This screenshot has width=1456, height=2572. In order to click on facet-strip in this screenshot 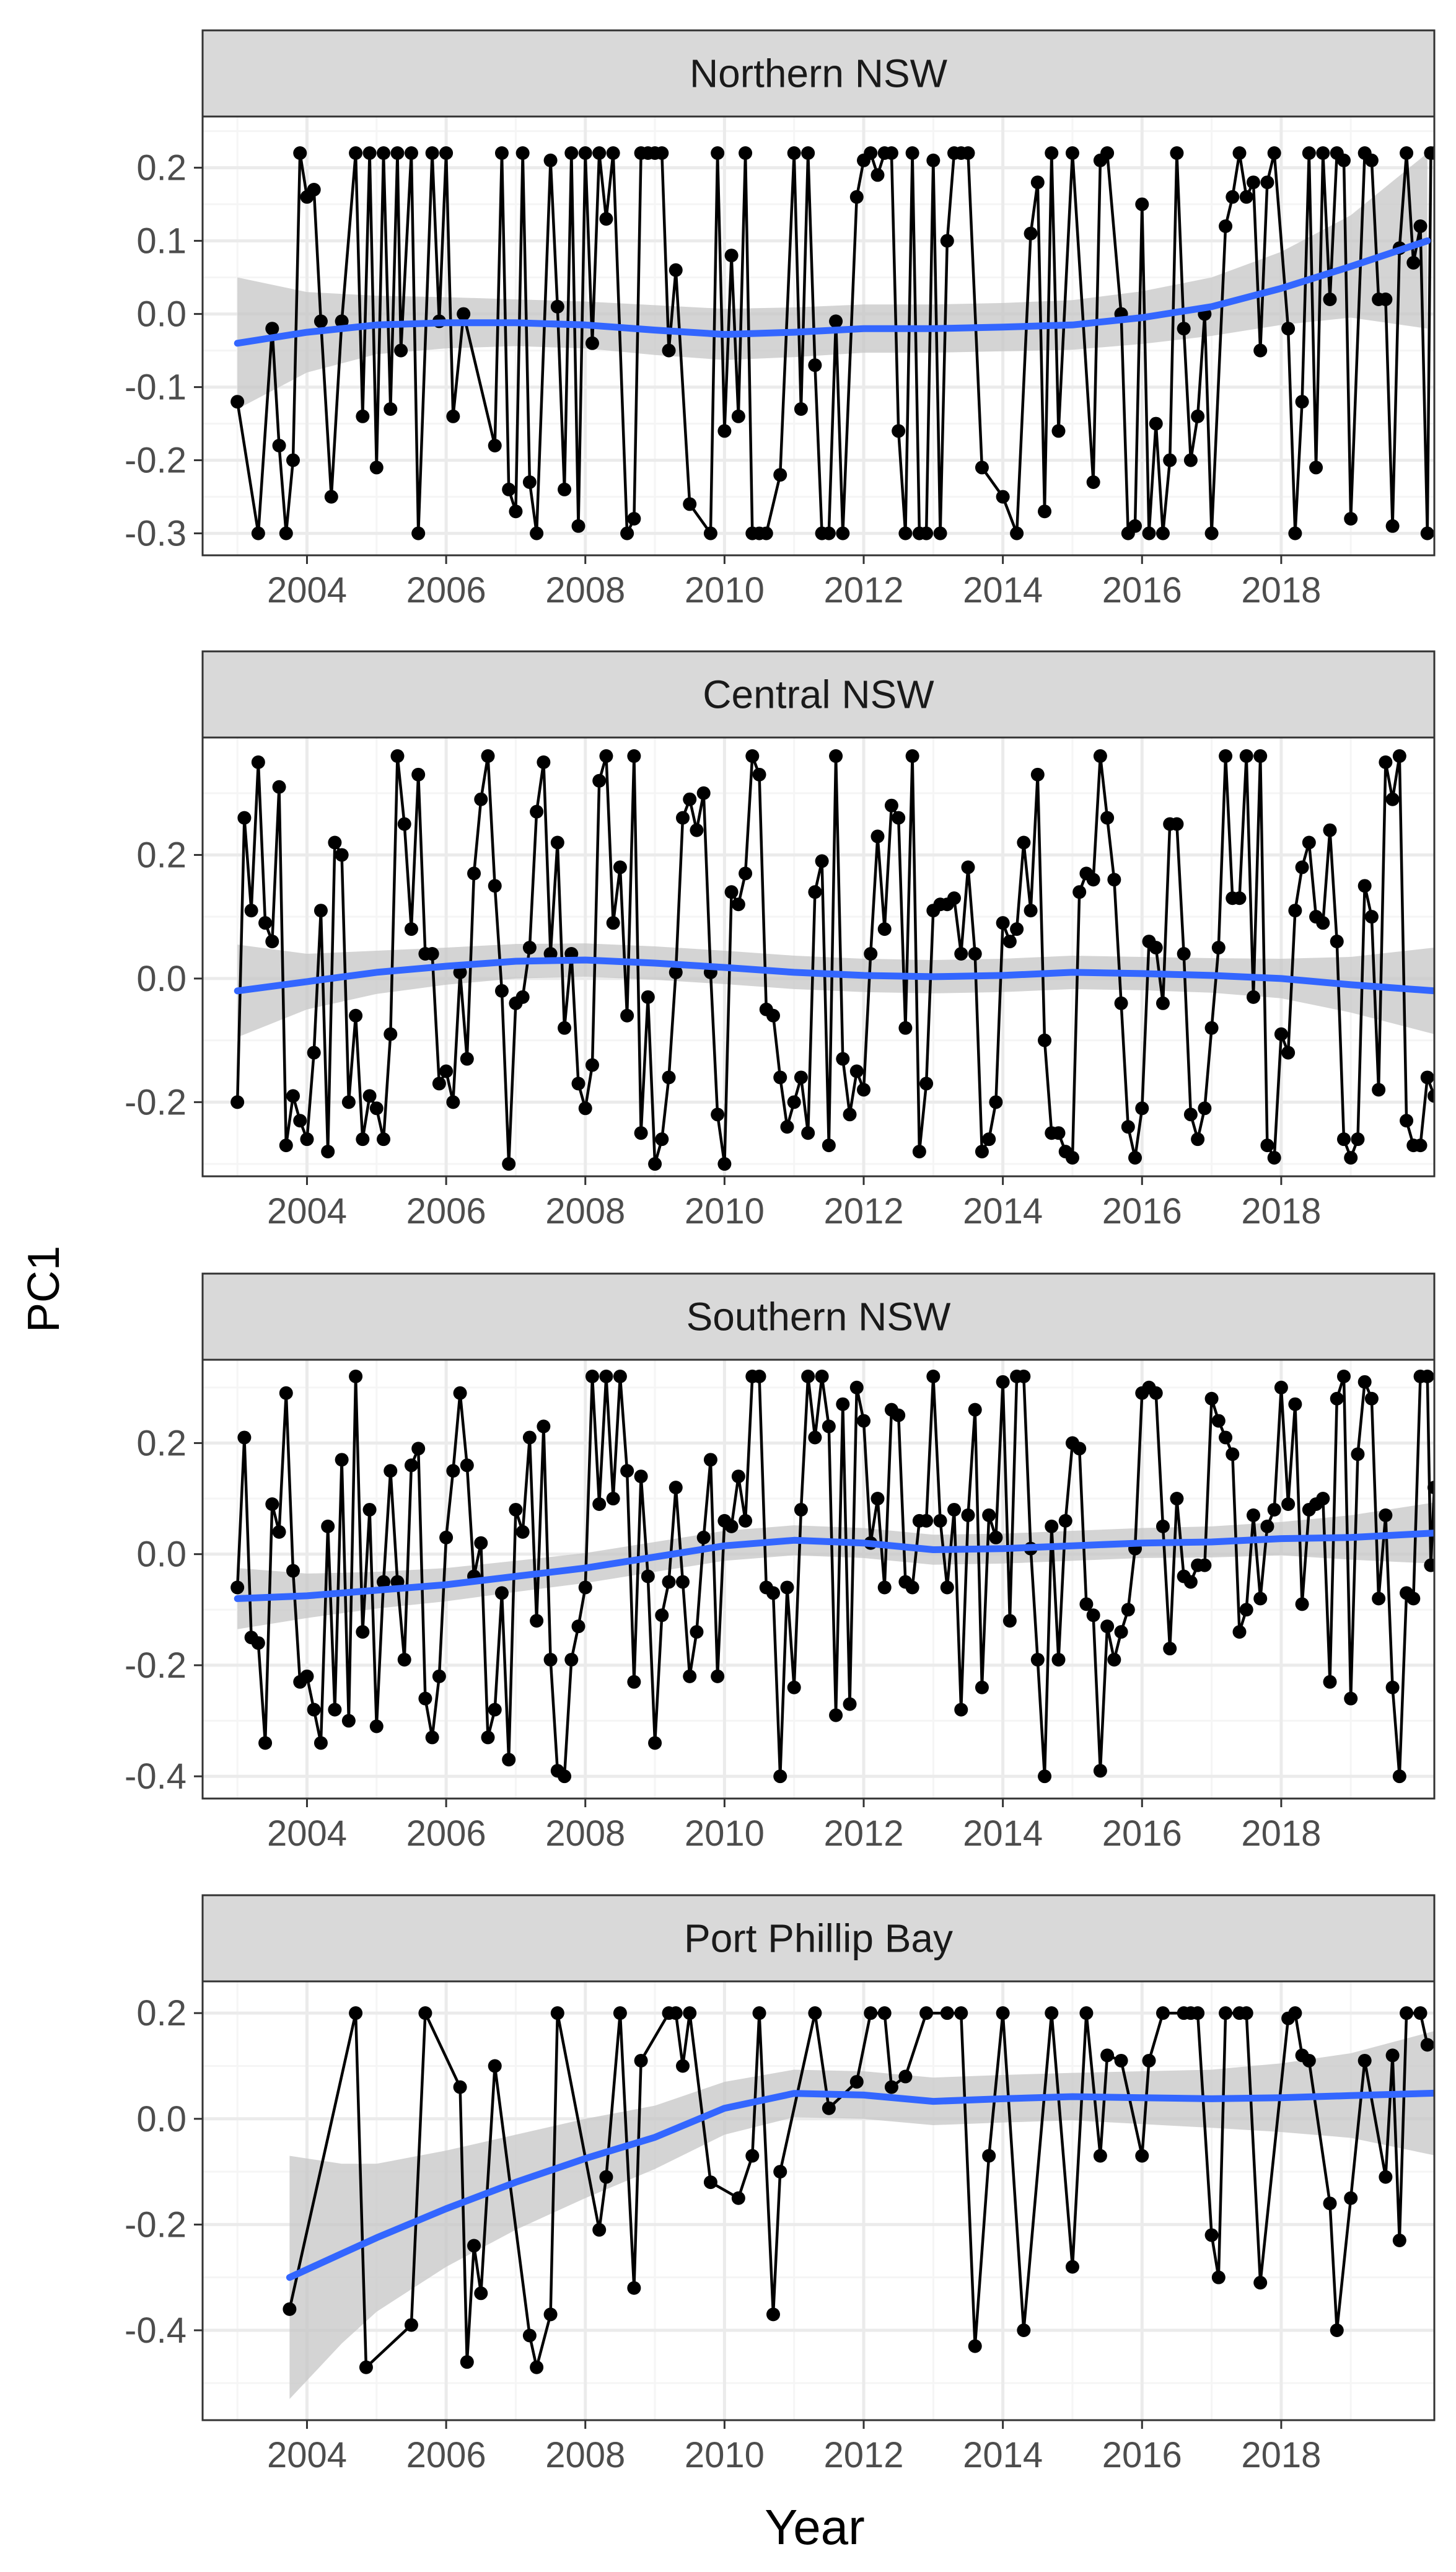, I will do `click(818, 73)`.